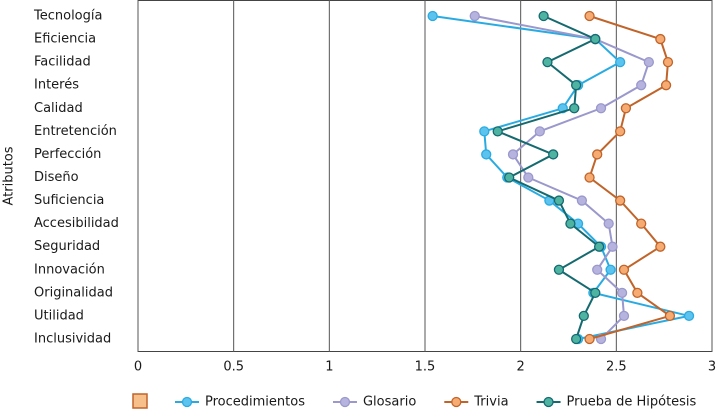 Image resolution: width=717 pixels, height=411 pixels. What do you see at coordinates (58, 108) in the screenshot?
I see `y-tick-label: Calidad` at bounding box center [58, 108].